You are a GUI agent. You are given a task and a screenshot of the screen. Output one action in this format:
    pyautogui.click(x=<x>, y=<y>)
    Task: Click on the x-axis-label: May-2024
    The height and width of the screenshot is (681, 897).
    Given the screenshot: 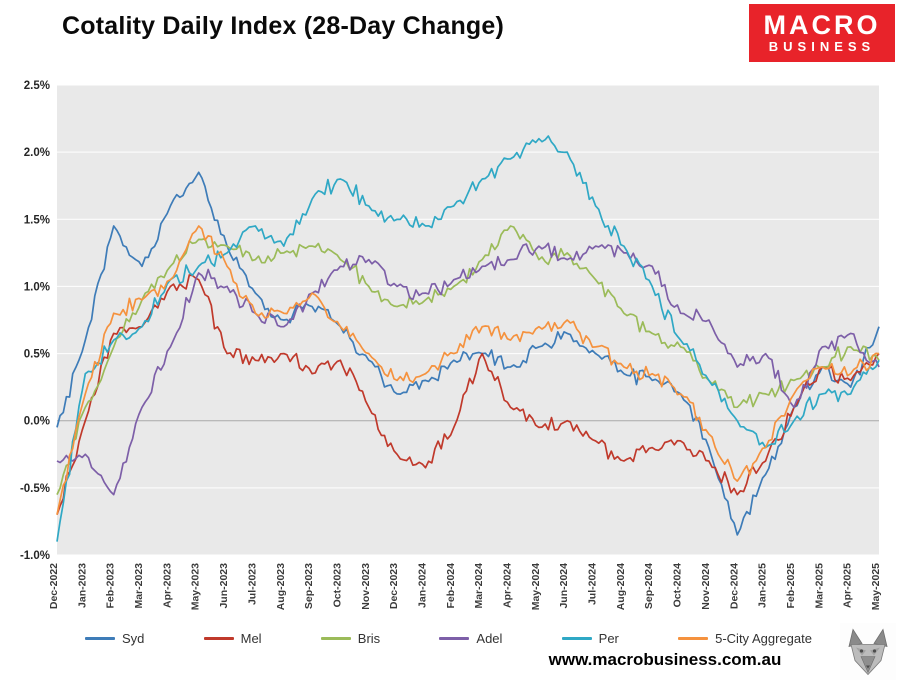 What is the action you would take?
    pyautogui.click(x=536, y=586)
    